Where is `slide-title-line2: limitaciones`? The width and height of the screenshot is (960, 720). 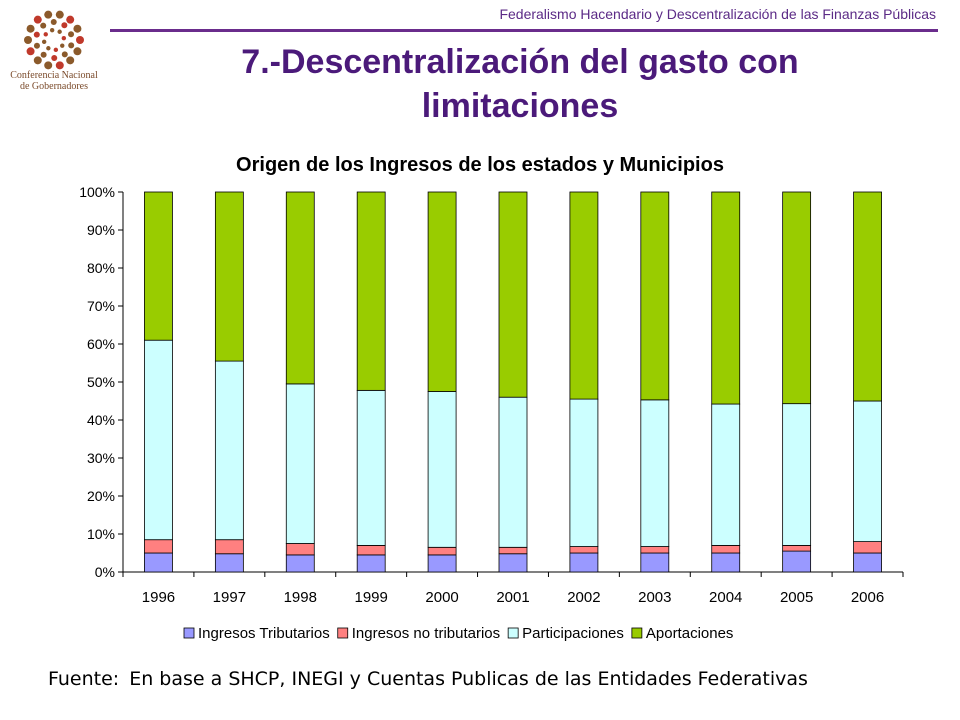 slide-title-line2: limitaciones is located at coordinates (520, 106).